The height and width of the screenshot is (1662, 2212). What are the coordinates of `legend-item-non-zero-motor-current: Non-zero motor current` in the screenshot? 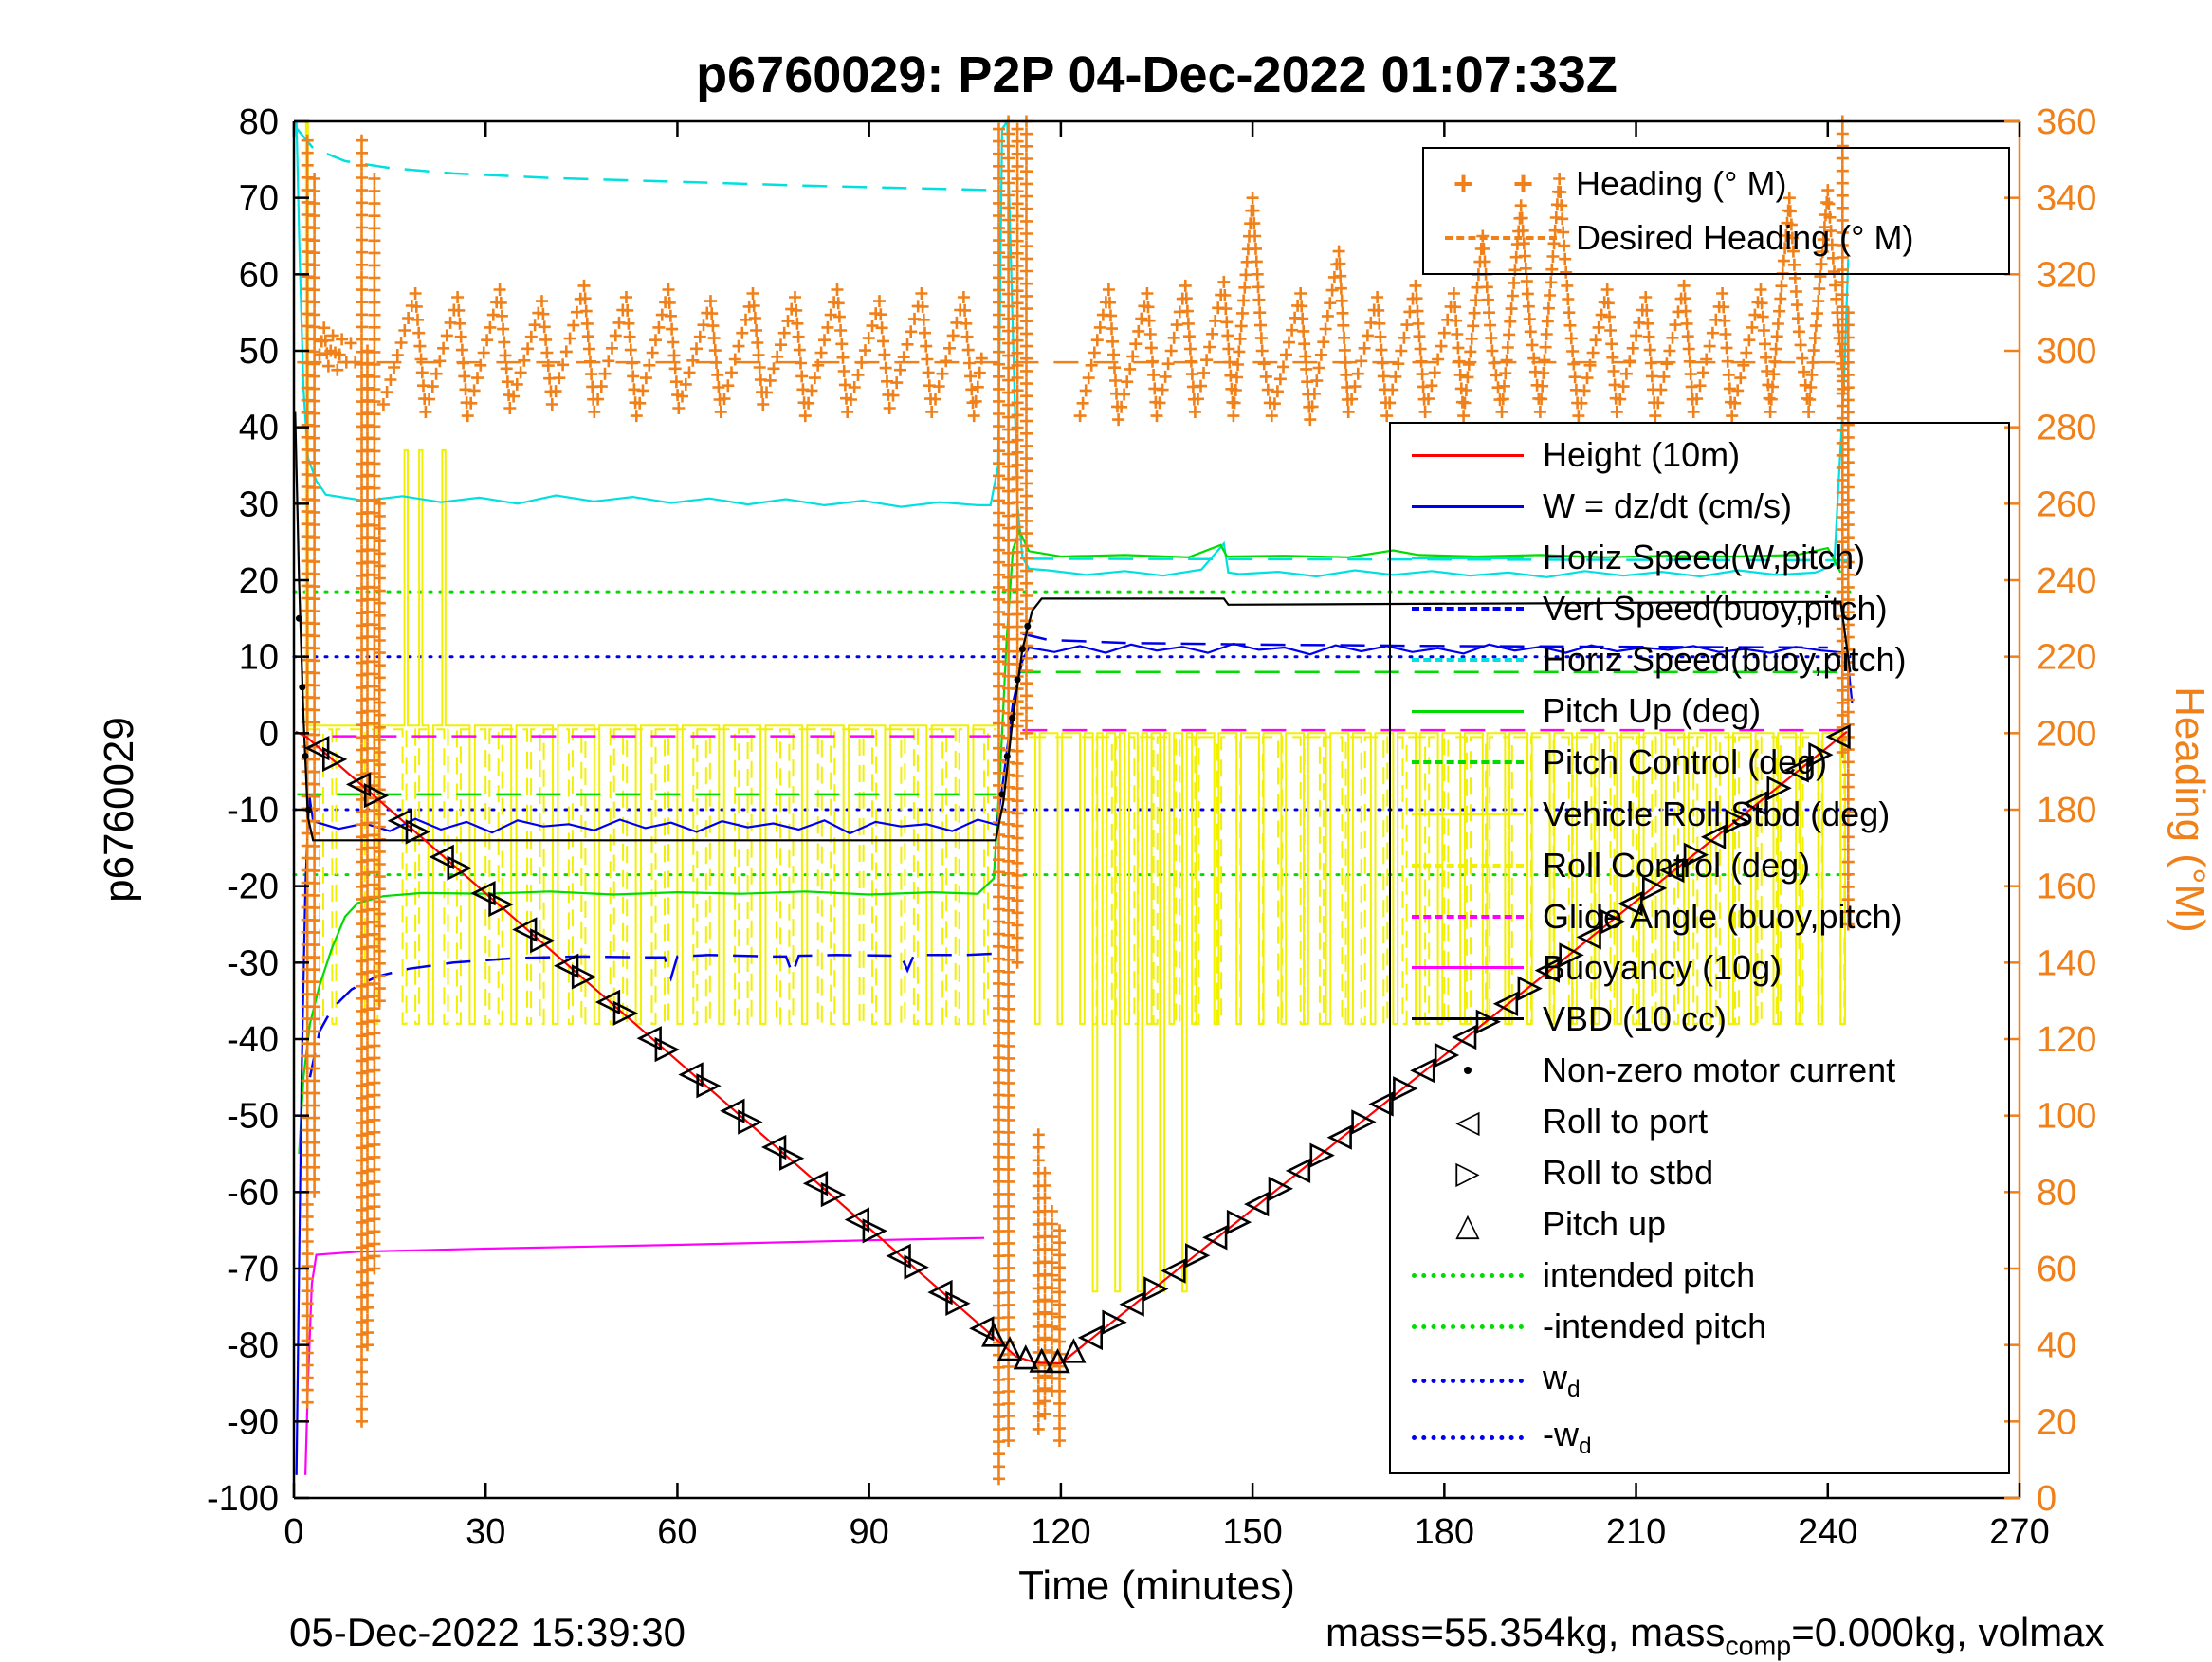 It's located at (1699, 1070).